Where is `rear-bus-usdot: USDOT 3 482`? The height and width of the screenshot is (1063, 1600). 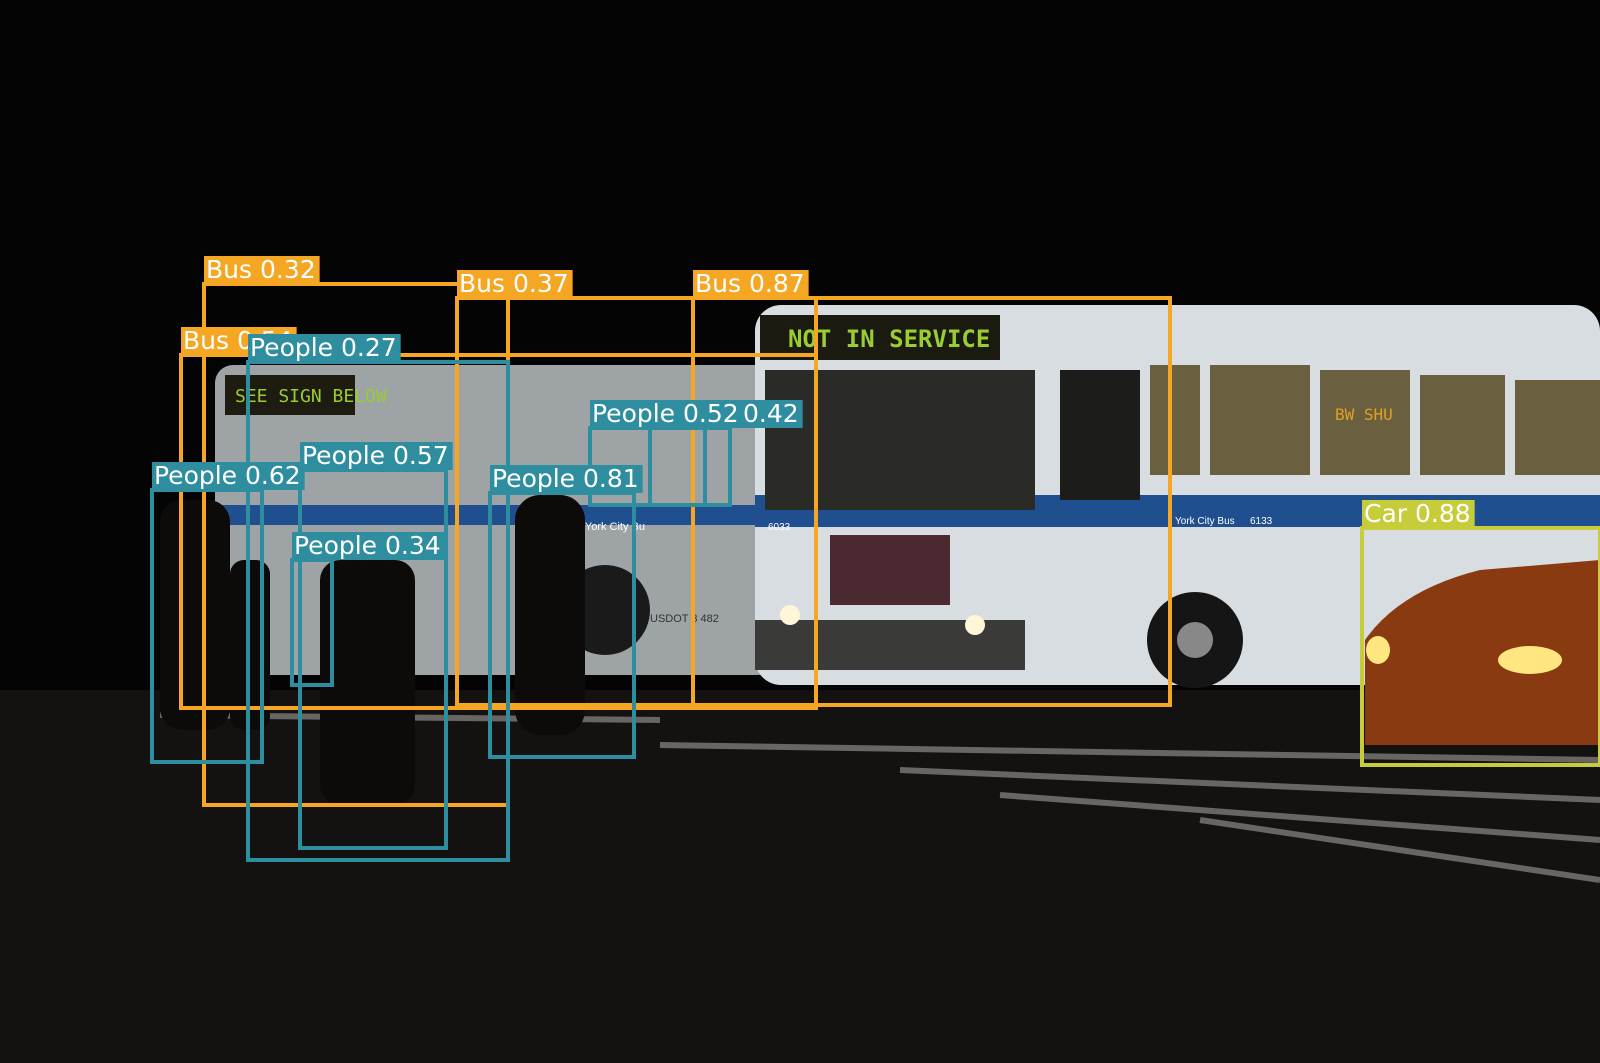
rear-bus-usdot: USDOT 3 482 is located at coordinates (684, 619).